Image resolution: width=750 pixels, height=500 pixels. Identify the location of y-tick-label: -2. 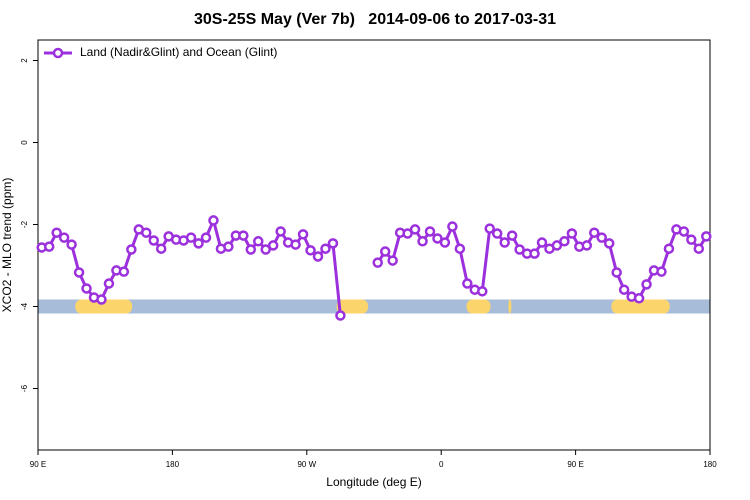
(24, 224).